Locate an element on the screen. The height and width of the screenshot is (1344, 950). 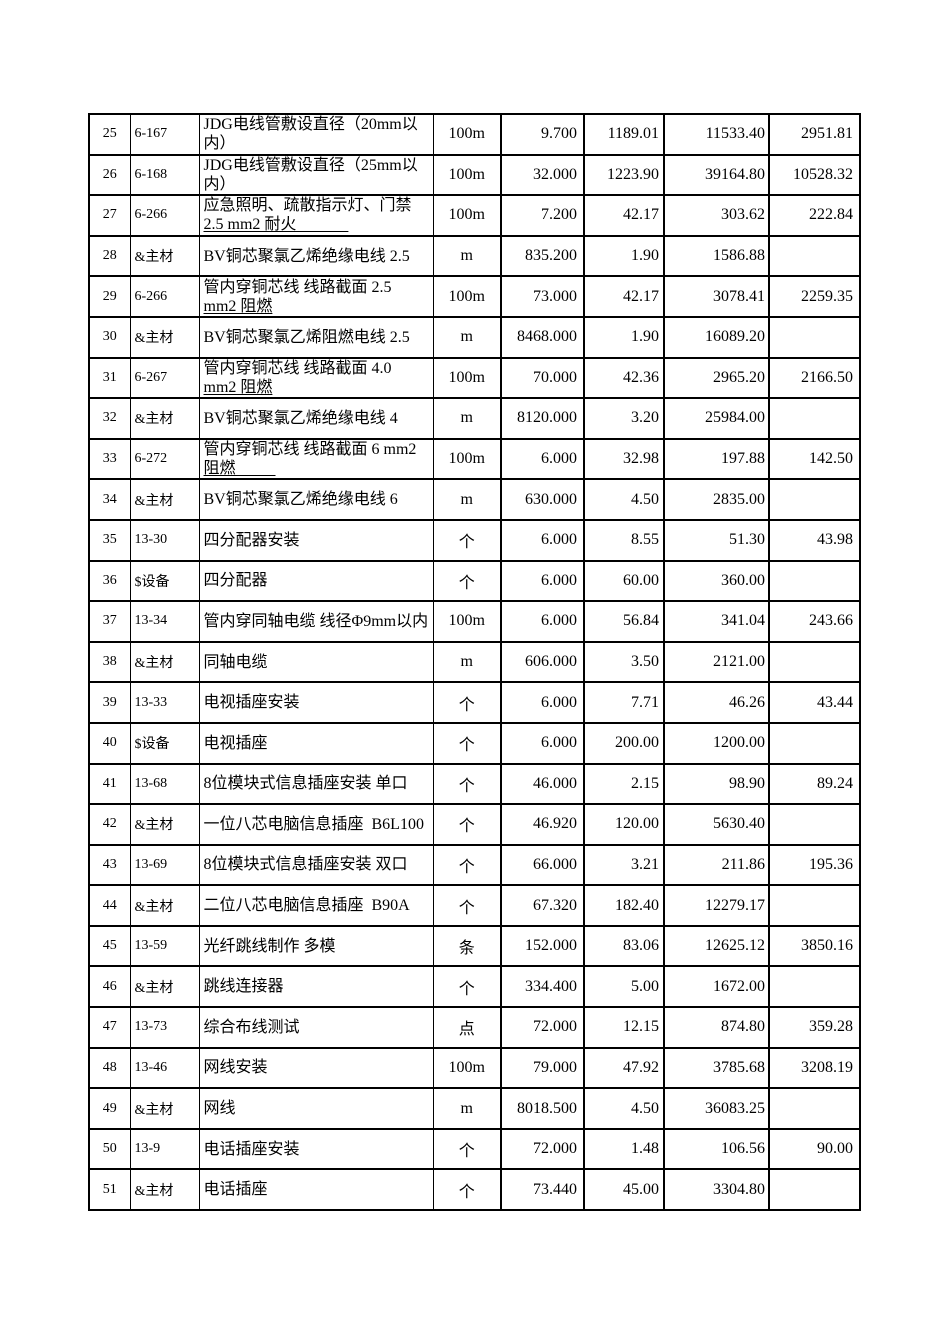
description-cell: 电话插座安装 is located at coordinates (316, 1149).